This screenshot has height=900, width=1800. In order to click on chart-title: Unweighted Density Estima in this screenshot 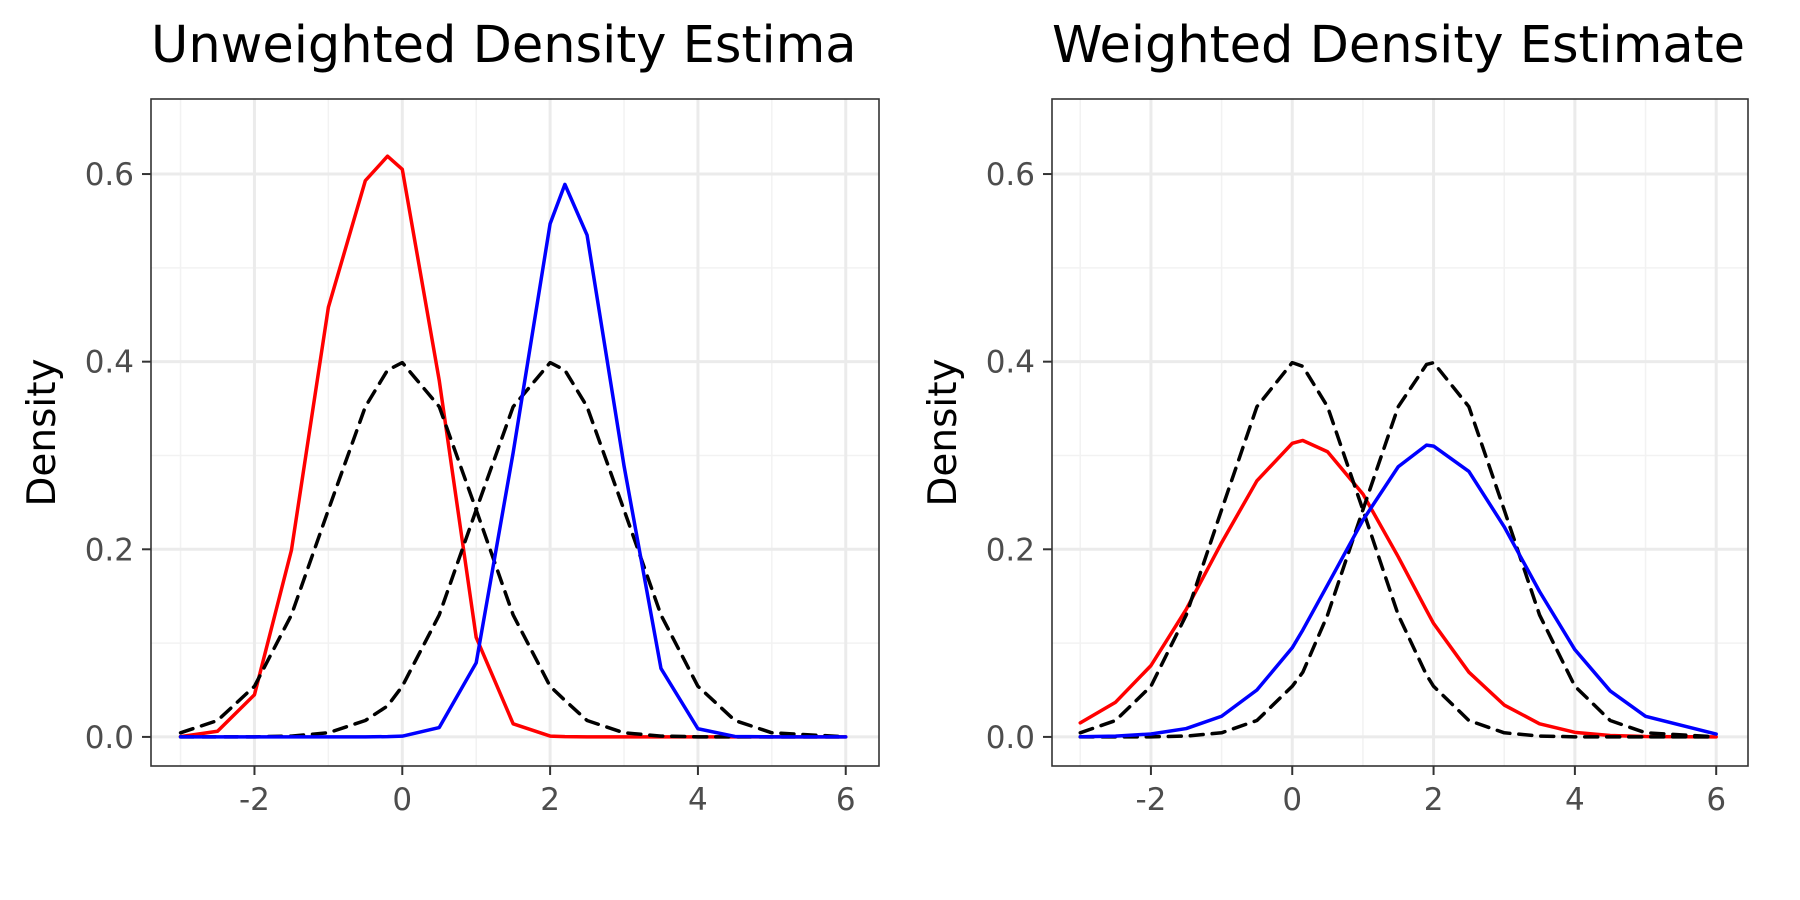, I will do `click(504, 45)`.